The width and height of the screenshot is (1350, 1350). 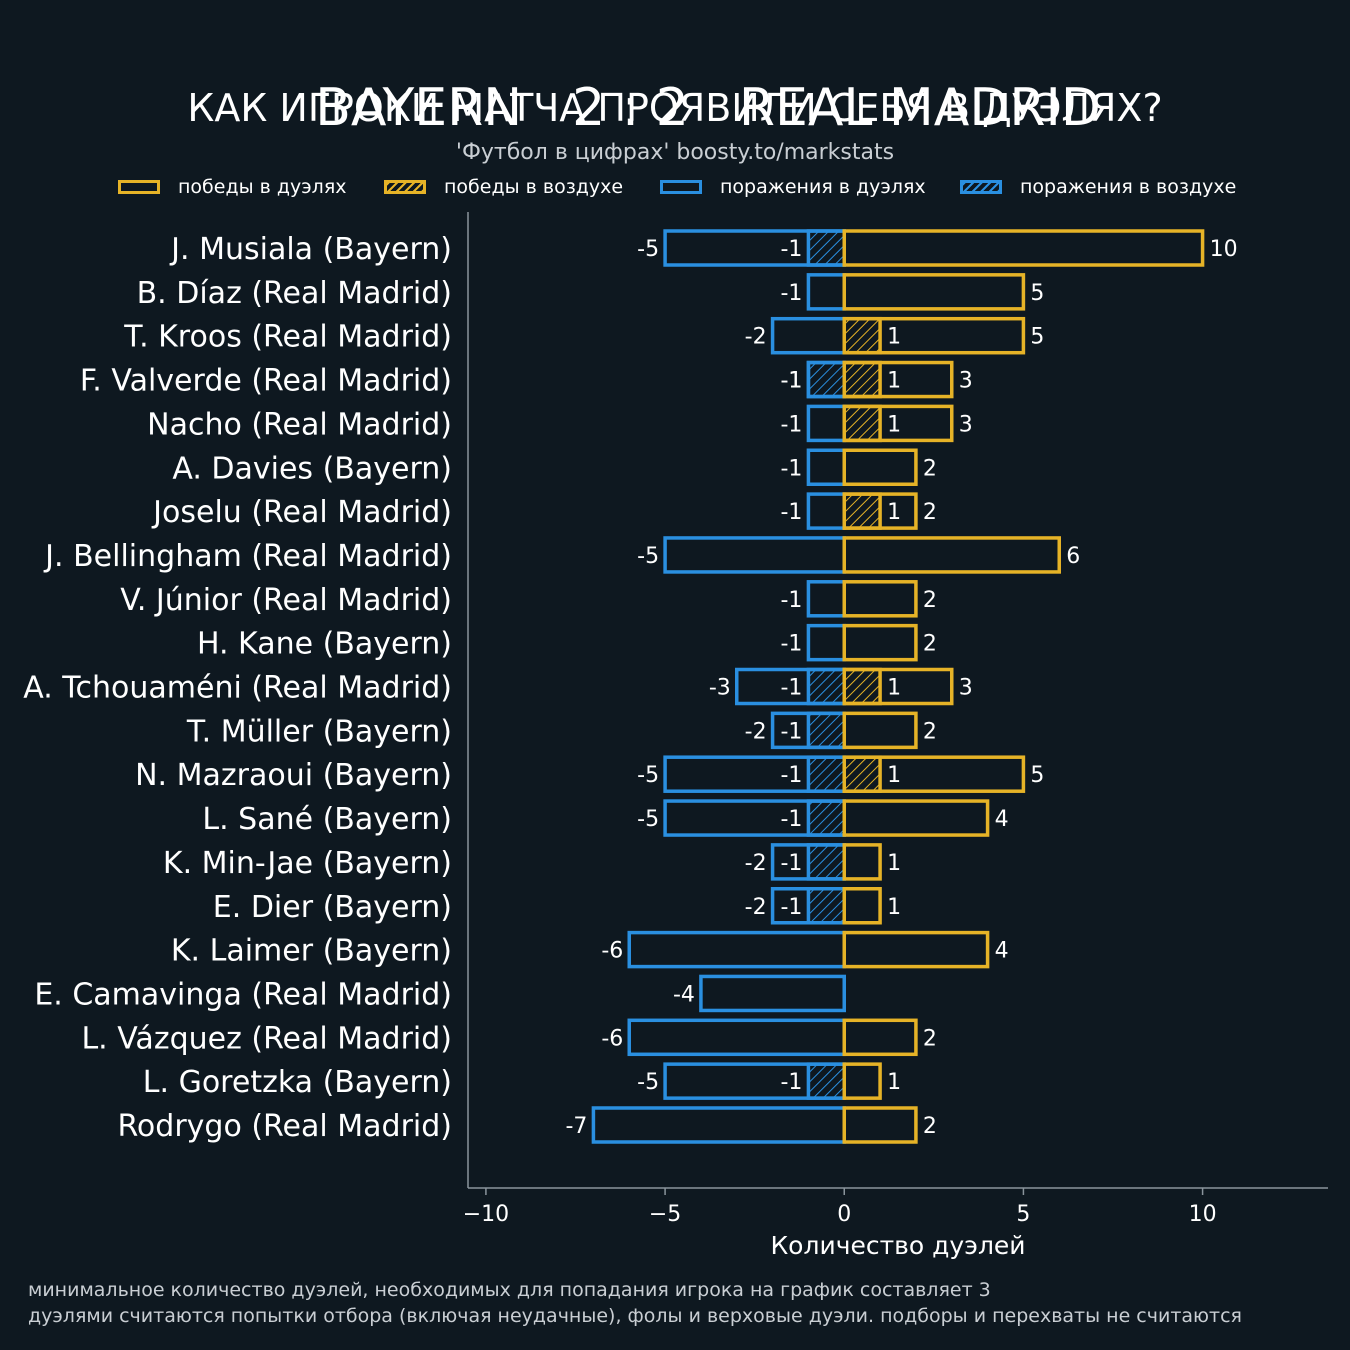 What do you see at coordinates (139, 187) in the screenshot?
I see `legend-swatch-duel-wins` at bounding box center [139, 187].